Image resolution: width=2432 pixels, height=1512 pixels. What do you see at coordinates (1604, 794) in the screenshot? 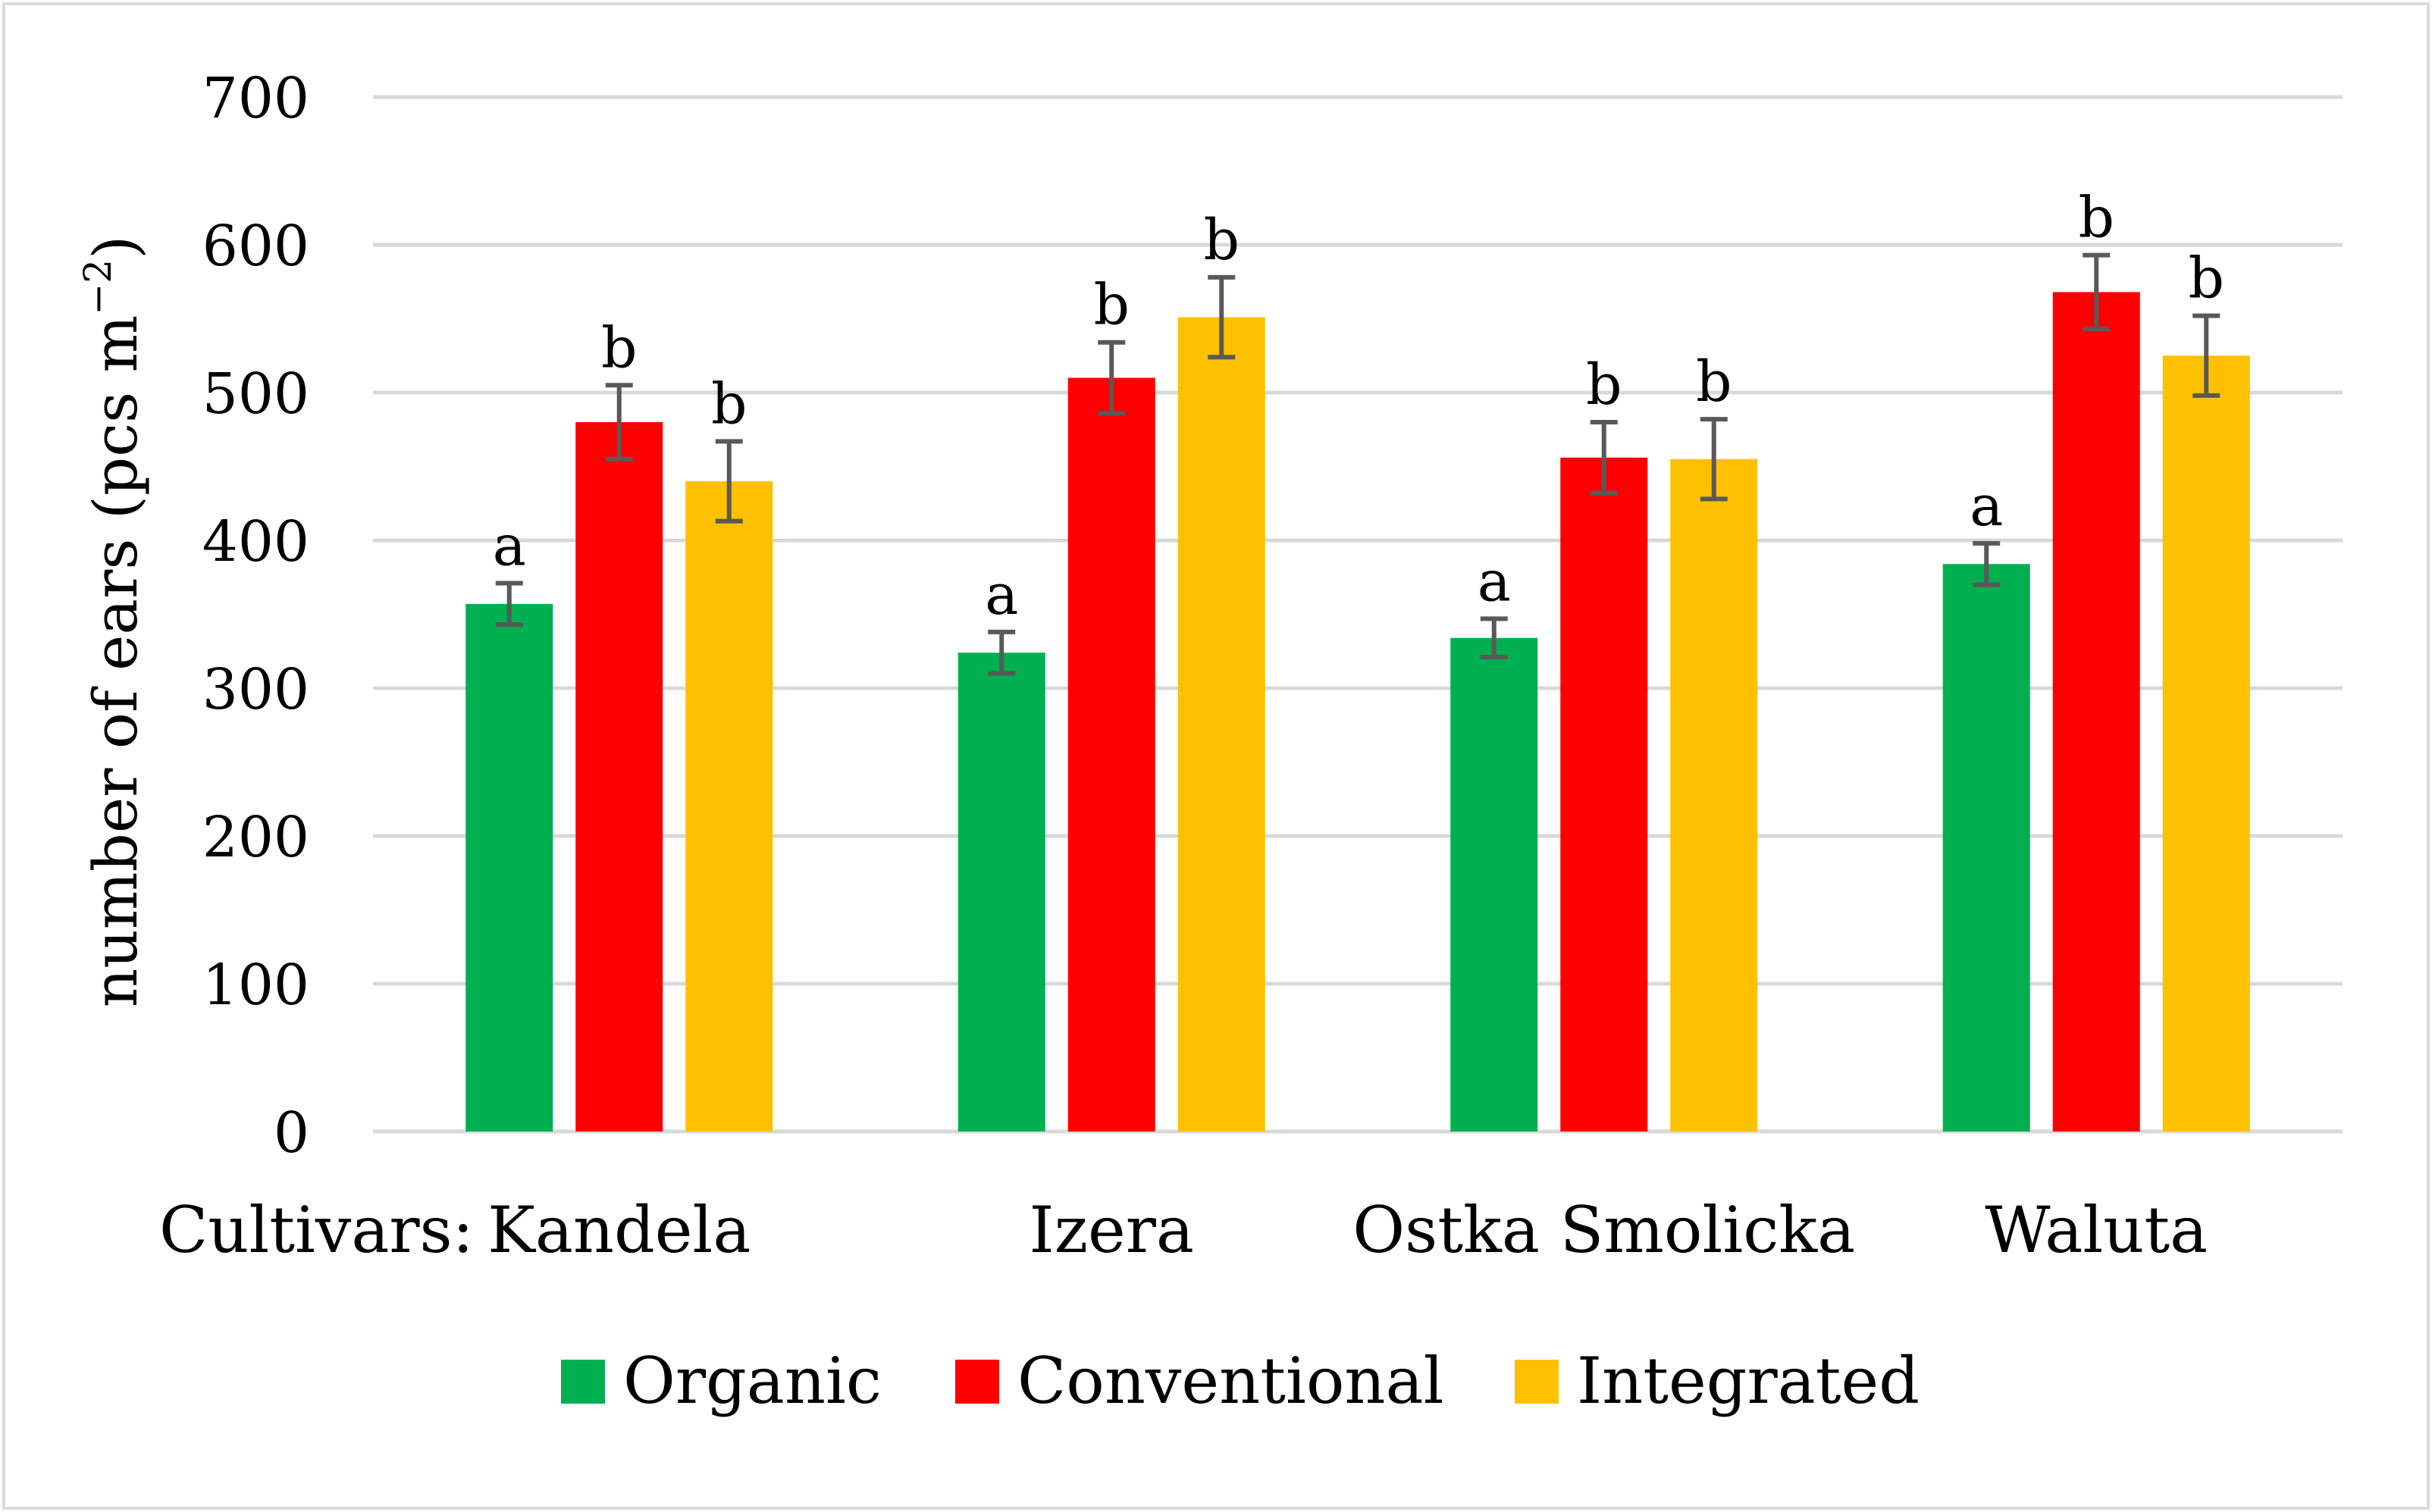
I see `bar-conventional-ostka-smolicka` at bounding box center [1604, 794].